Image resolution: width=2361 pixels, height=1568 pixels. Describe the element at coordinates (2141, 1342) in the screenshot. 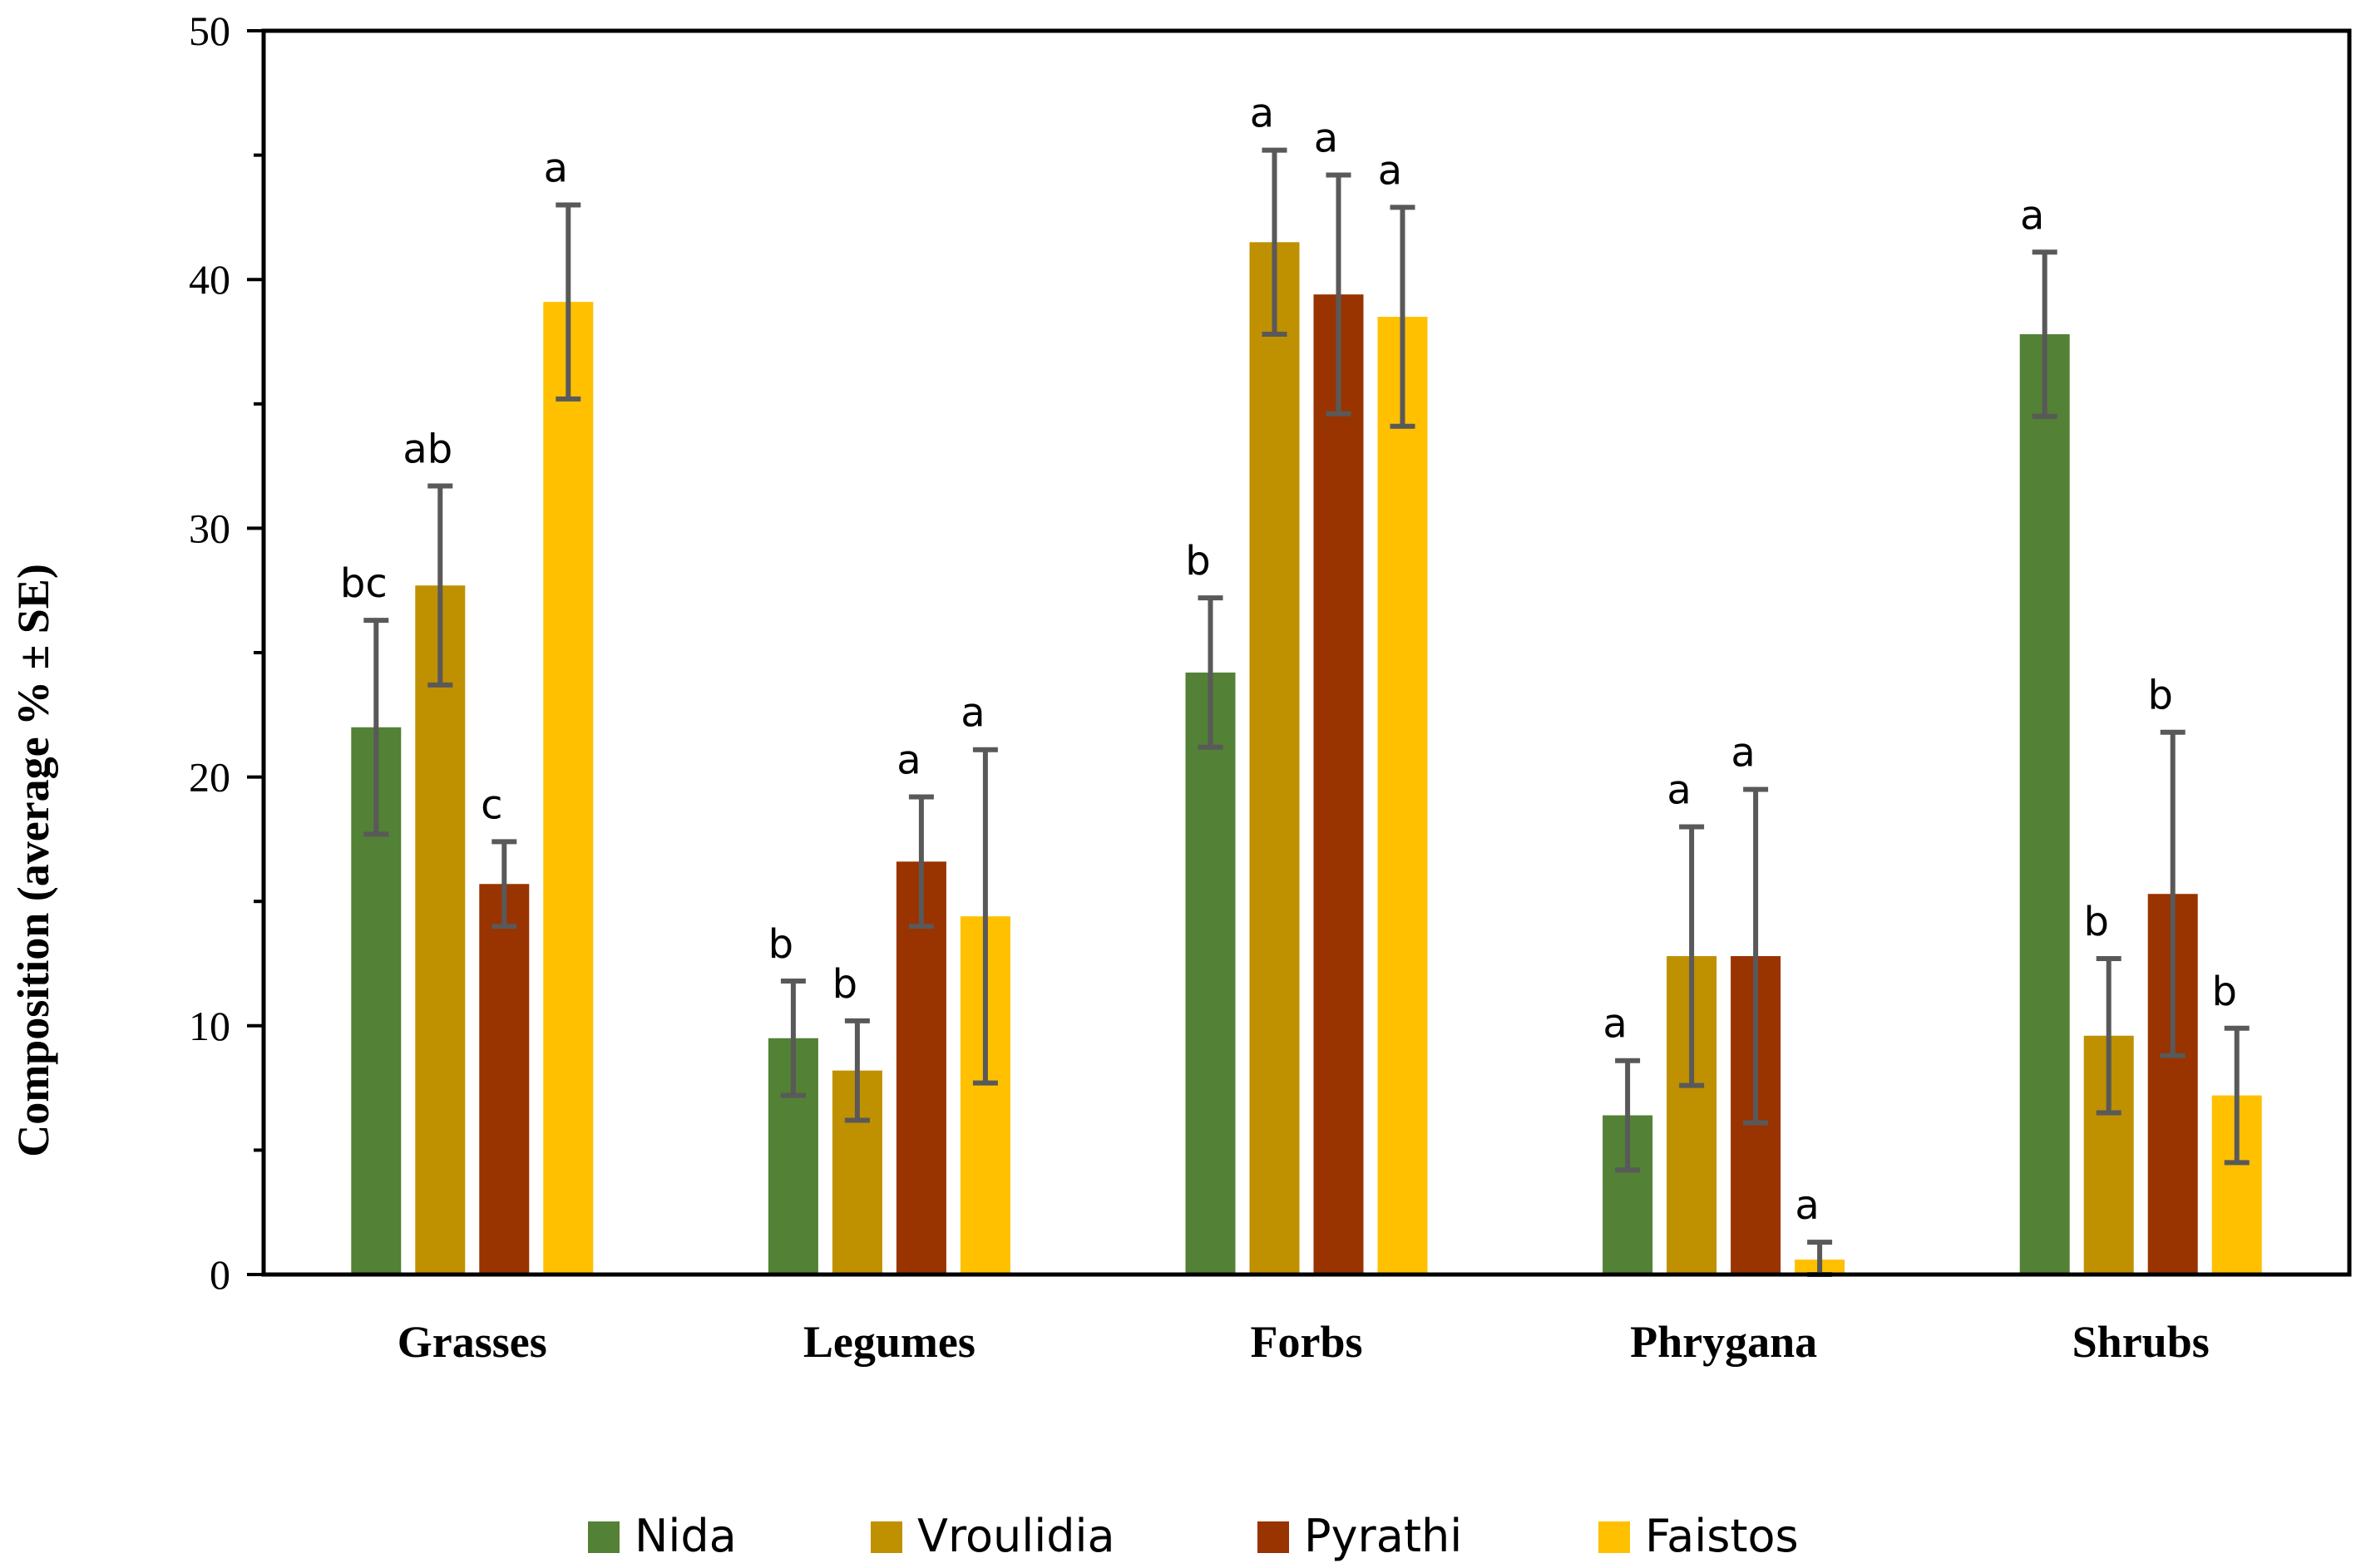

I see `category-label-shrubs: Shrubs` at that location.